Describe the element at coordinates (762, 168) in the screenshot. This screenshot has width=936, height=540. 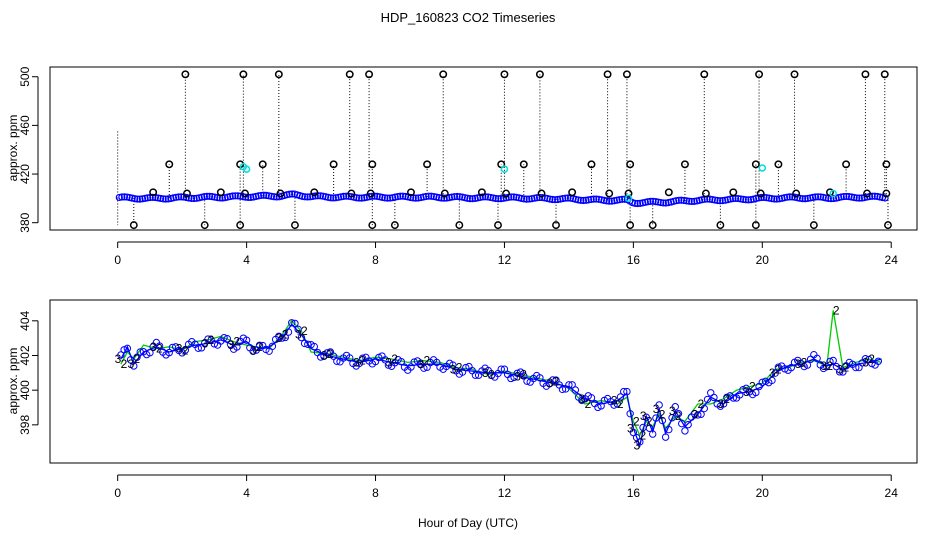
I see `data-point-cyan` at that location.